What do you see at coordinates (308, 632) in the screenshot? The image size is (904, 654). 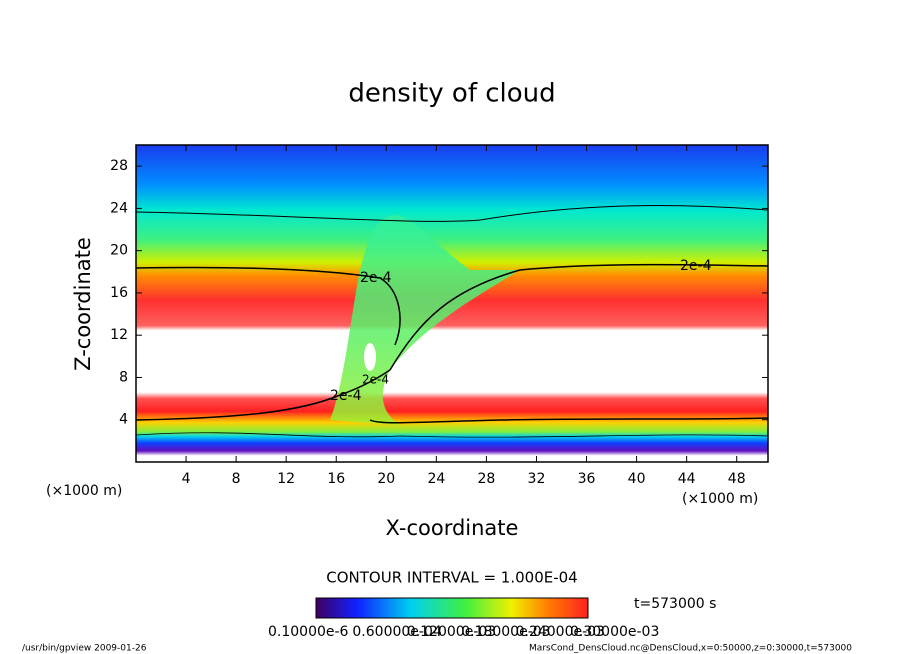 I see `colorbar-label: 0.10000e-6` at bounding box center [308, 632].